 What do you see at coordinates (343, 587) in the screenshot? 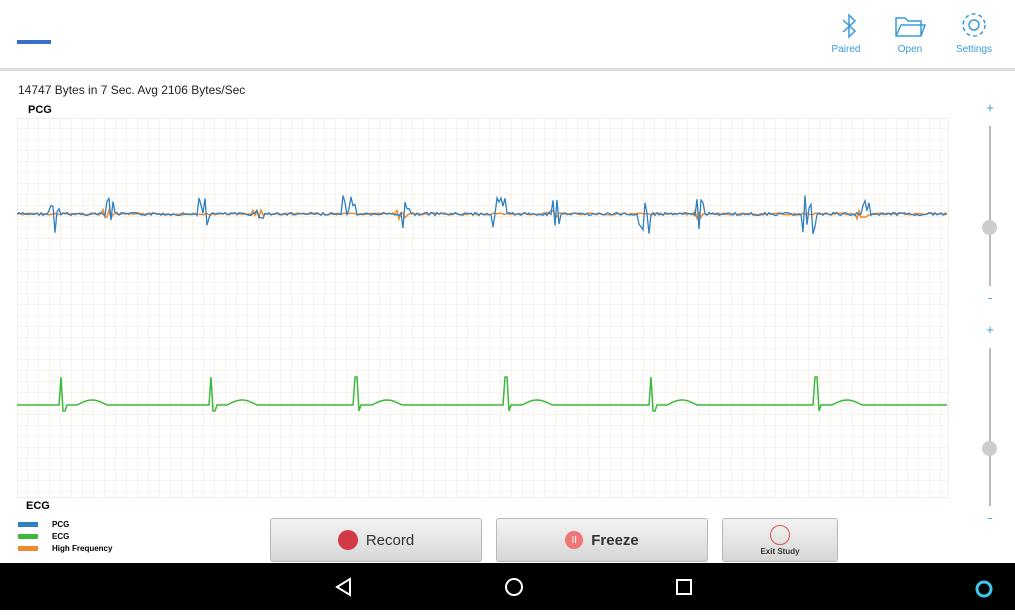
I see `back-button` at bounding box center [343, 587].